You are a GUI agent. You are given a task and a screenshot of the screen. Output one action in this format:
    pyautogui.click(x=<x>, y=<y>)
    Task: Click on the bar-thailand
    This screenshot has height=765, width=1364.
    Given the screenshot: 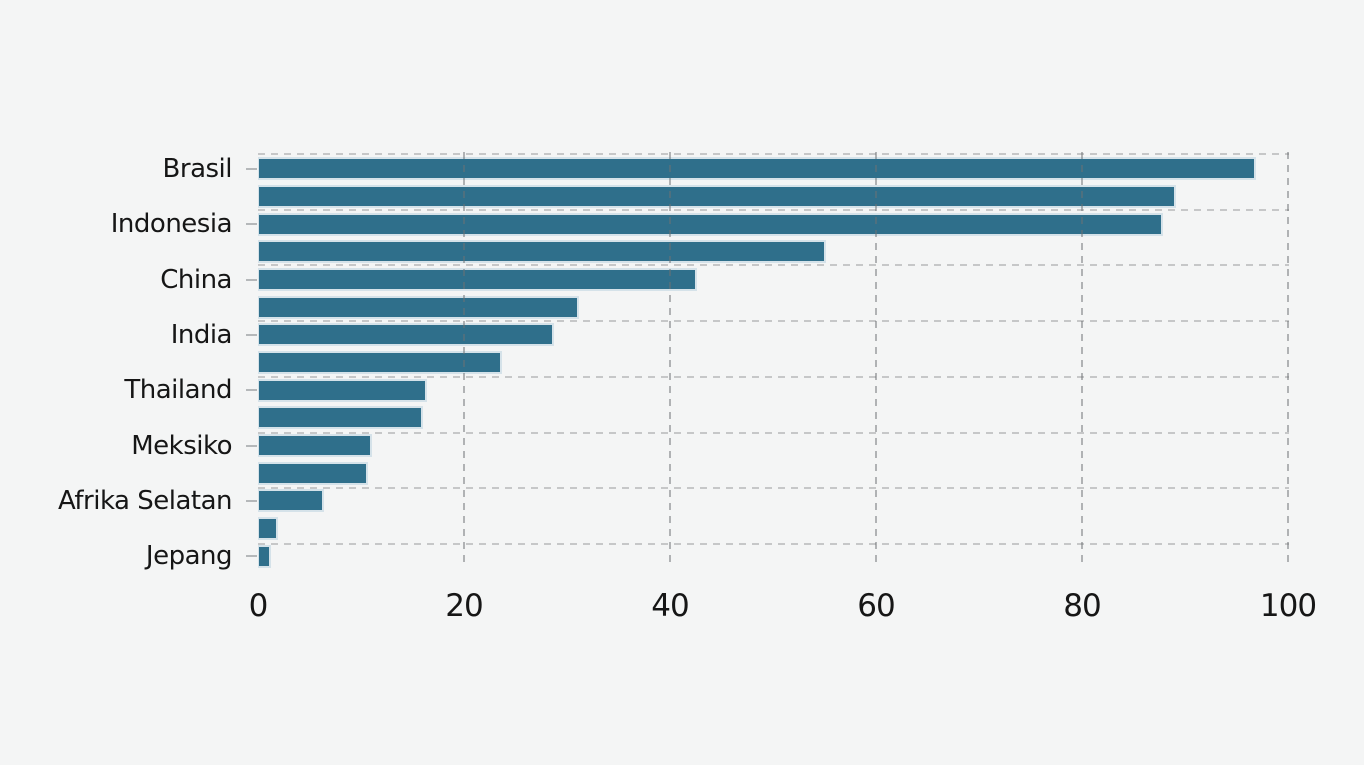 What is the action you would take?
    pyautogui.click(x=342, y=390)
    